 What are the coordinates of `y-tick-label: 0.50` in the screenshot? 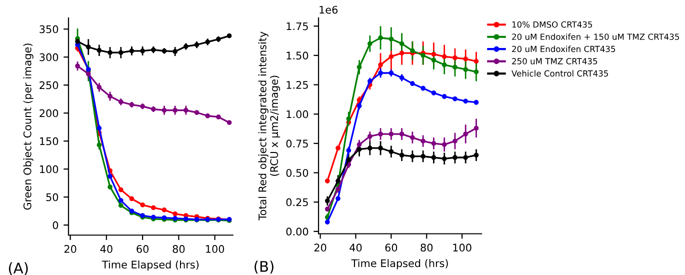 It's located at (297, 172).